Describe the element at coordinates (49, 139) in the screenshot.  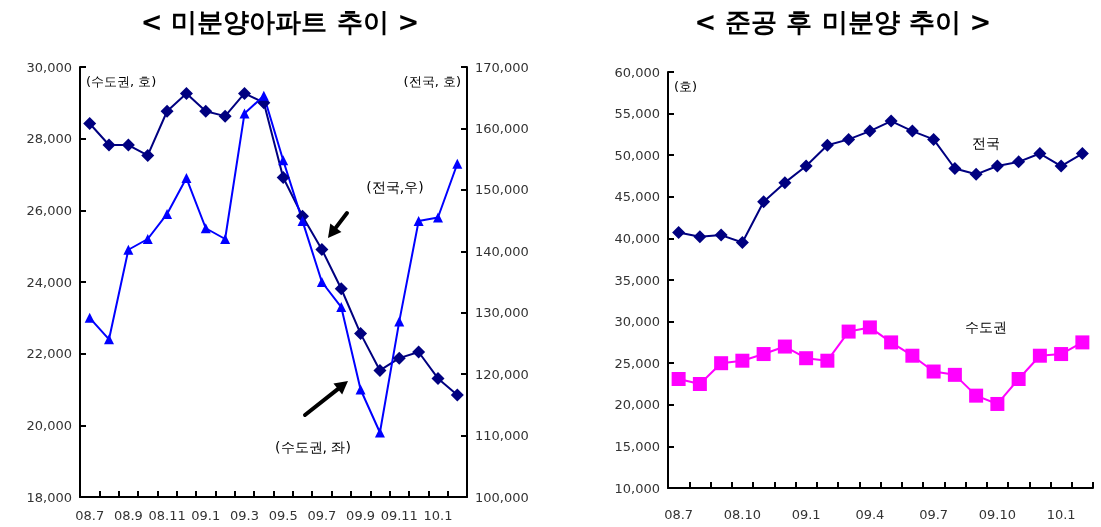
I see `y-tick-label: 28,000` at that location.